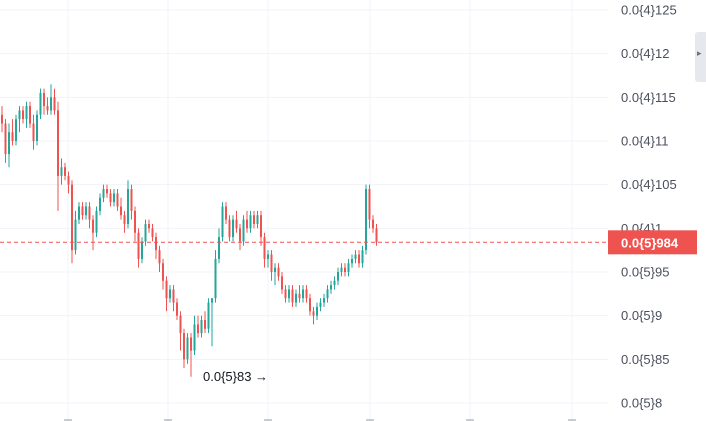 The height and width of the screenshot is (421, 706). What do you see at coordinates (649, 184) in the screenshot?
I see `y-tick-label: 0.0{4}105` at bounding box center [649, 184].